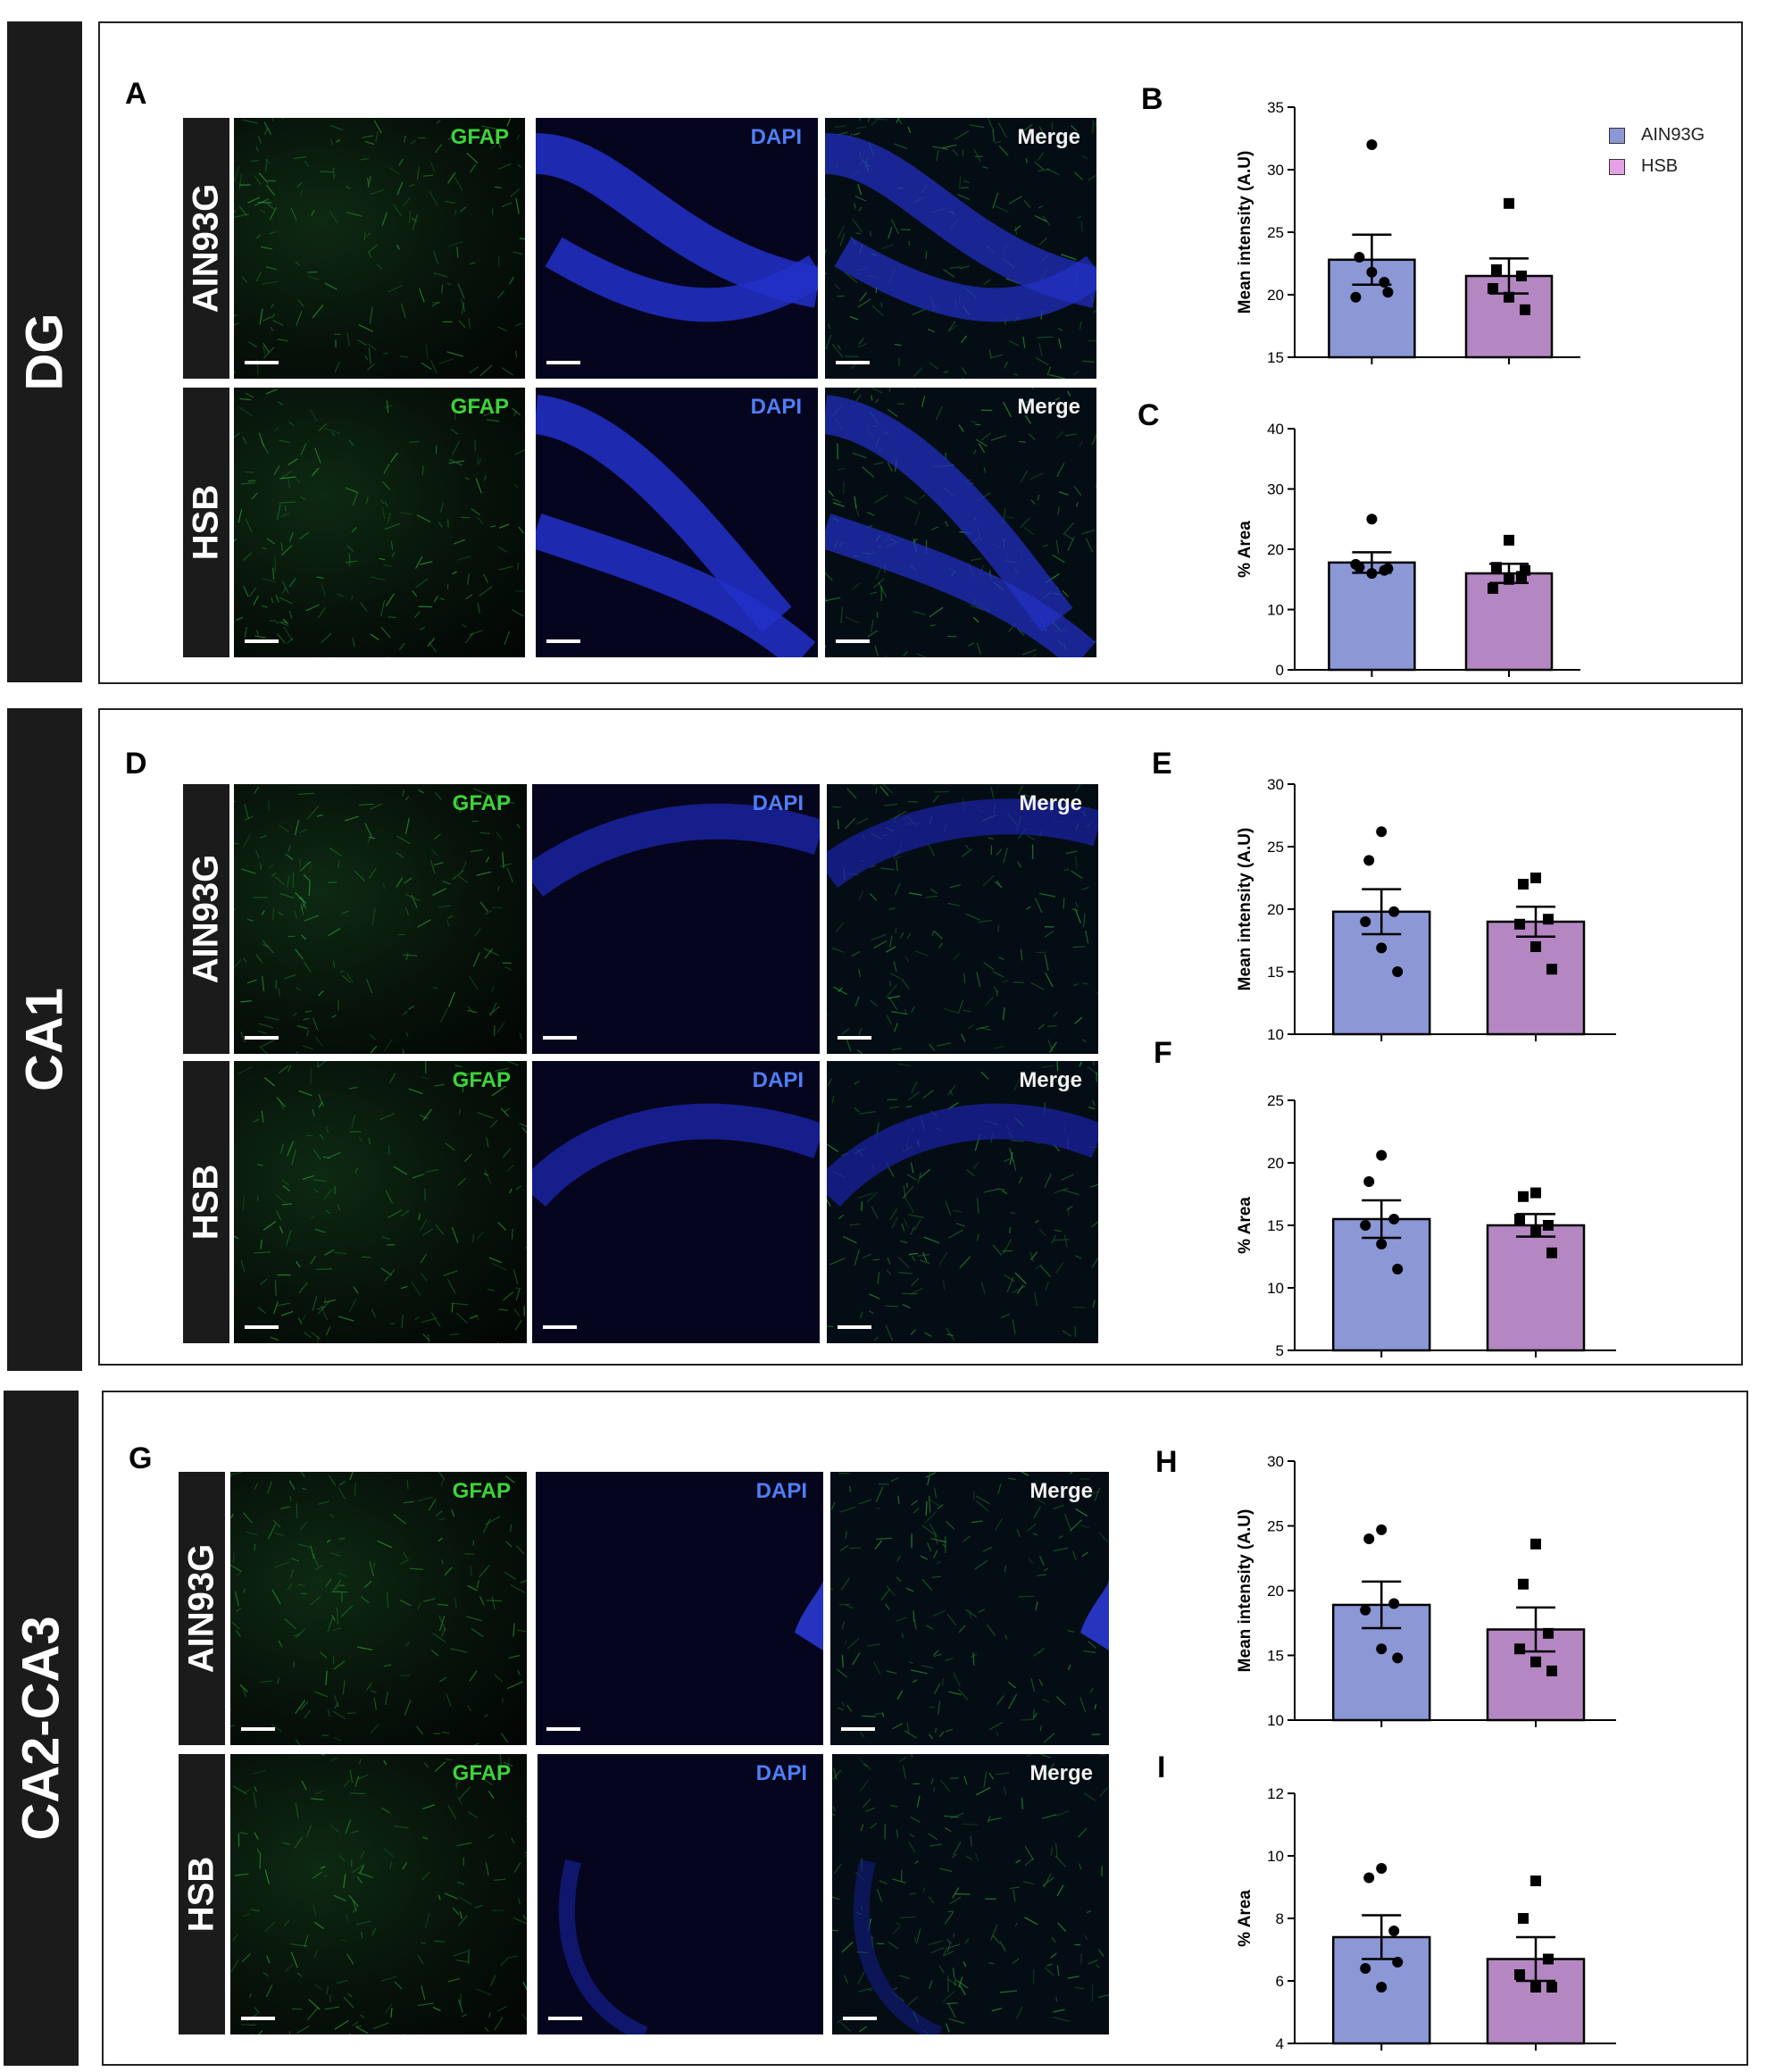 The width and height of the screenshot is (1792, 2072). I want to click on row-tab-dg-hsb: HSB, so click(206, 522).